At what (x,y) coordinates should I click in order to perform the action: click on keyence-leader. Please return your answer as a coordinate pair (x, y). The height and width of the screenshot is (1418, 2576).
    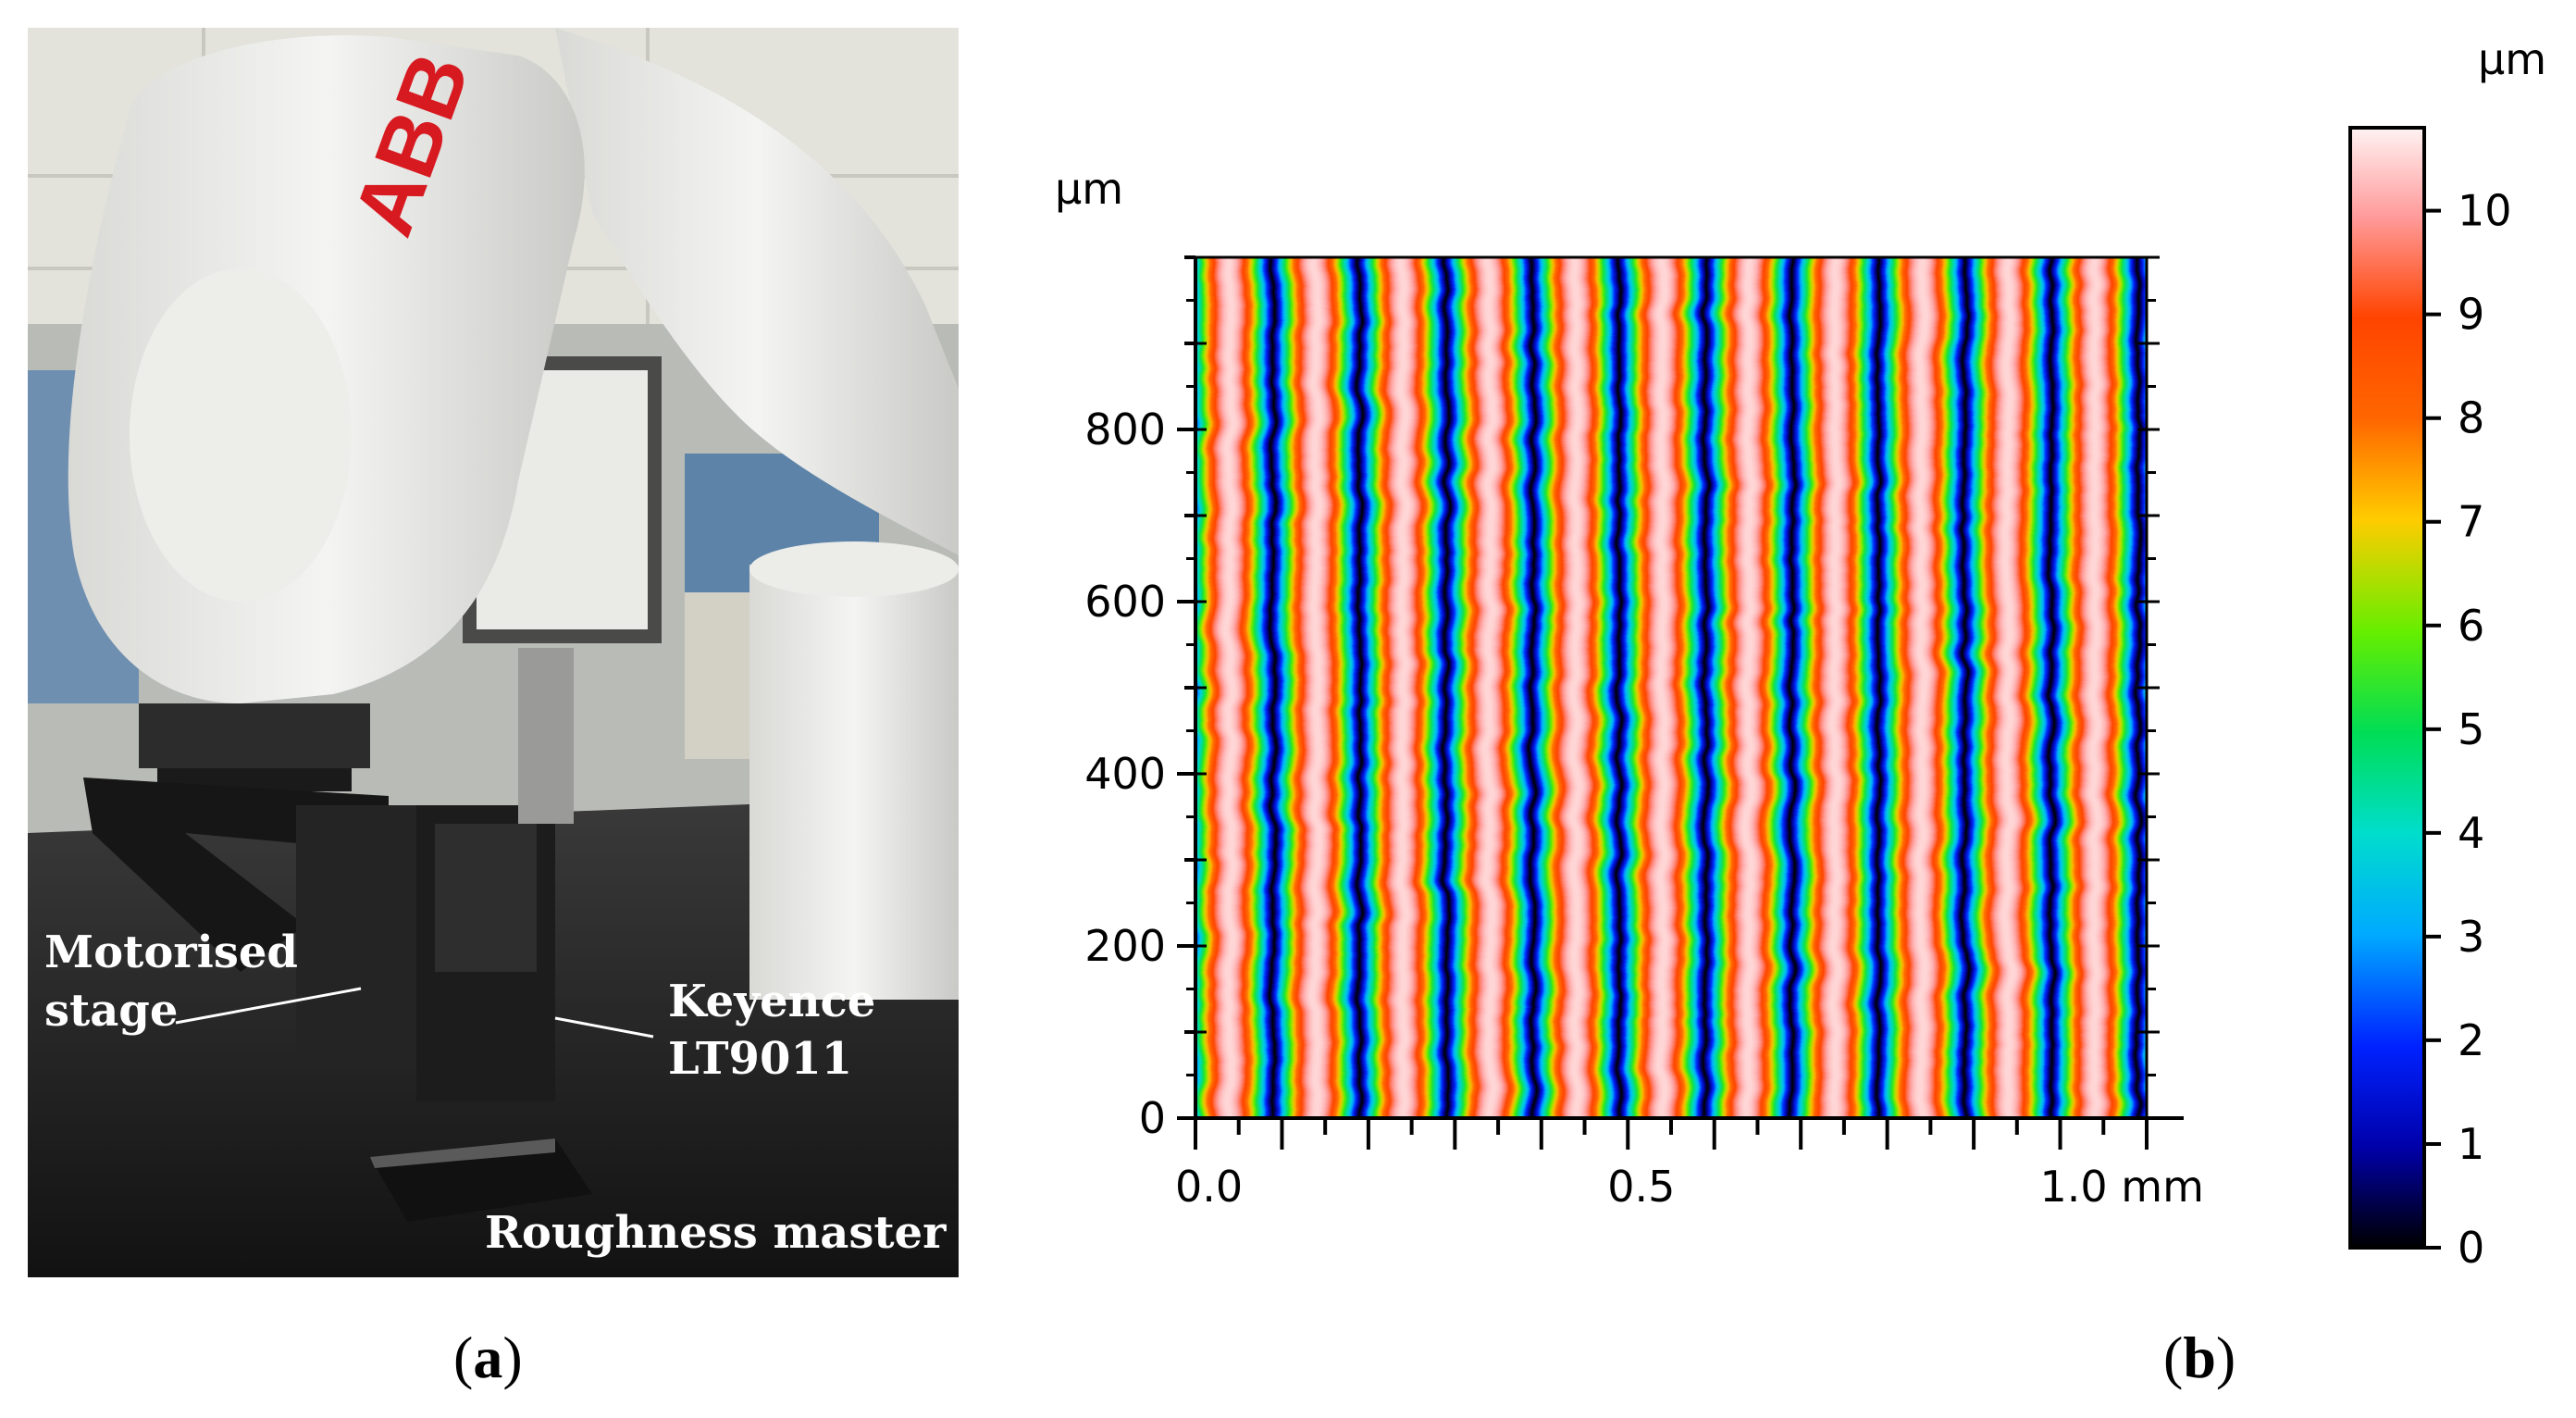
    Looking at the image, I should click on (604, 1028).